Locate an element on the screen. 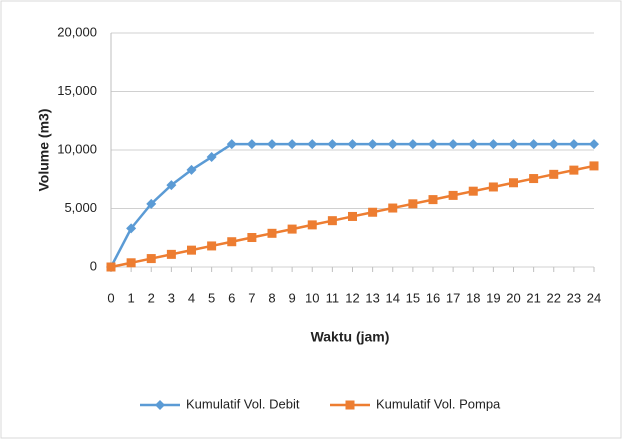 Image resolution: width=622 pixels, height=439 pixels. x-tick-label: 9 is located at coordinates (292, 297).